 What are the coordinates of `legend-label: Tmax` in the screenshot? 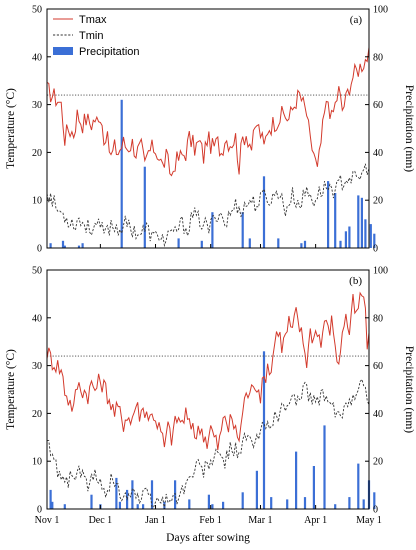 It's located at (93, 20).